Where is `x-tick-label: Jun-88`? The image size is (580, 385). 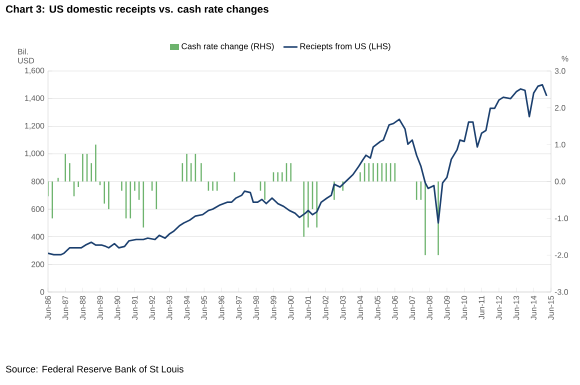
x-tick-label: Jun-88 is located at coordinates (83, 308).